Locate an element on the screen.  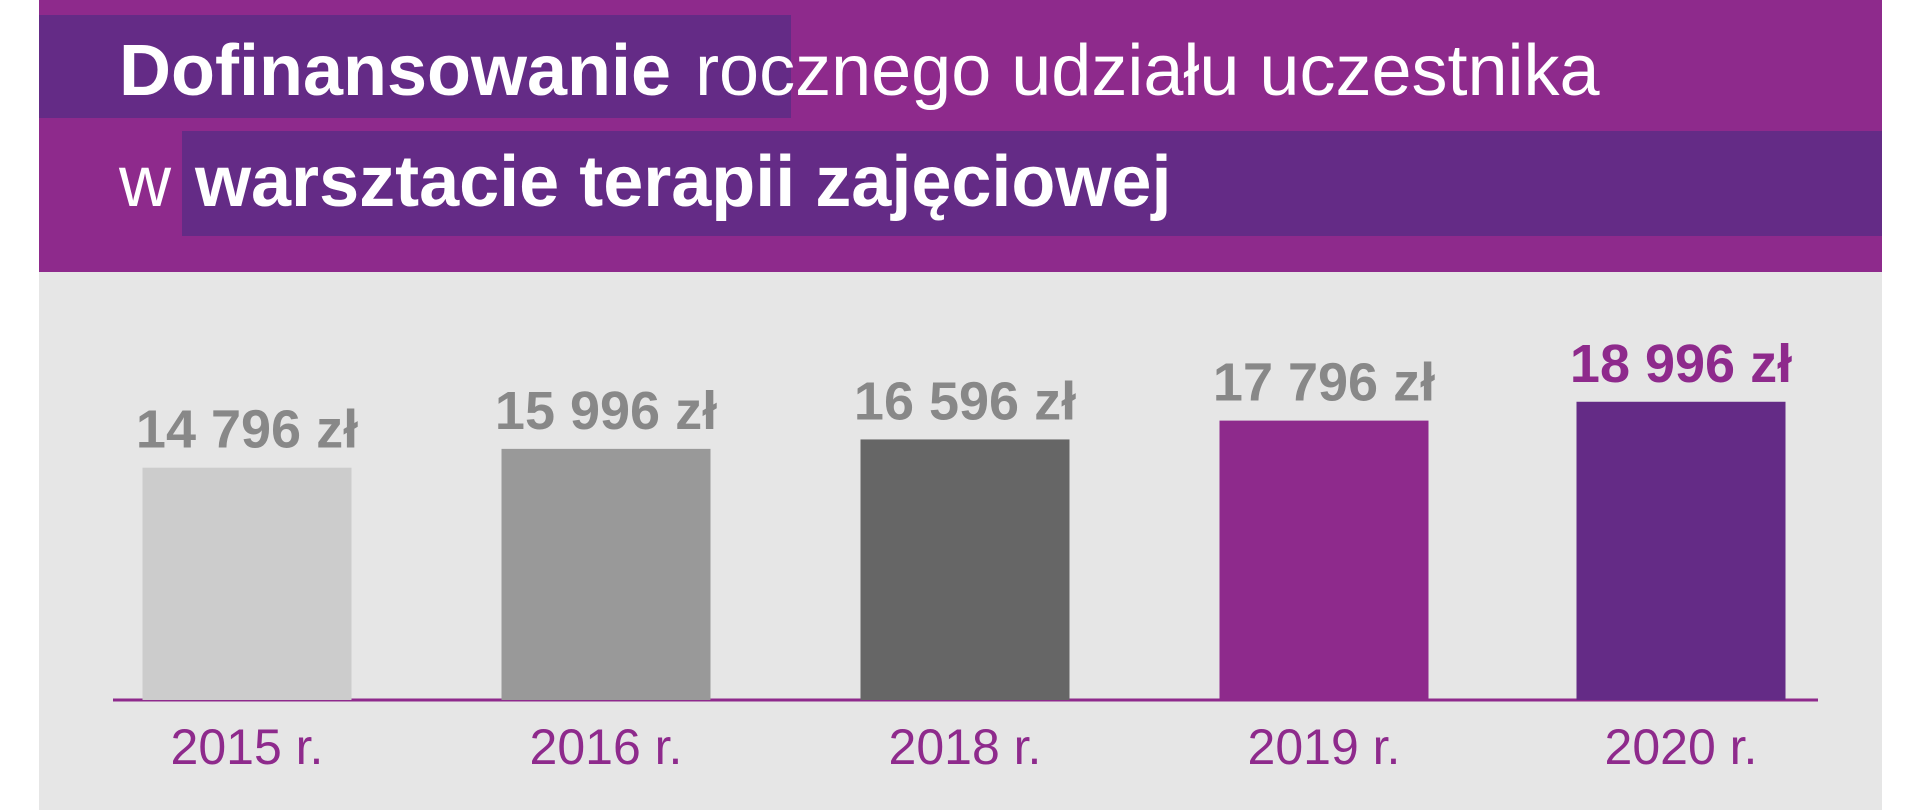
x-tick-label: 2018 r. is located at coordinates (965, 747).